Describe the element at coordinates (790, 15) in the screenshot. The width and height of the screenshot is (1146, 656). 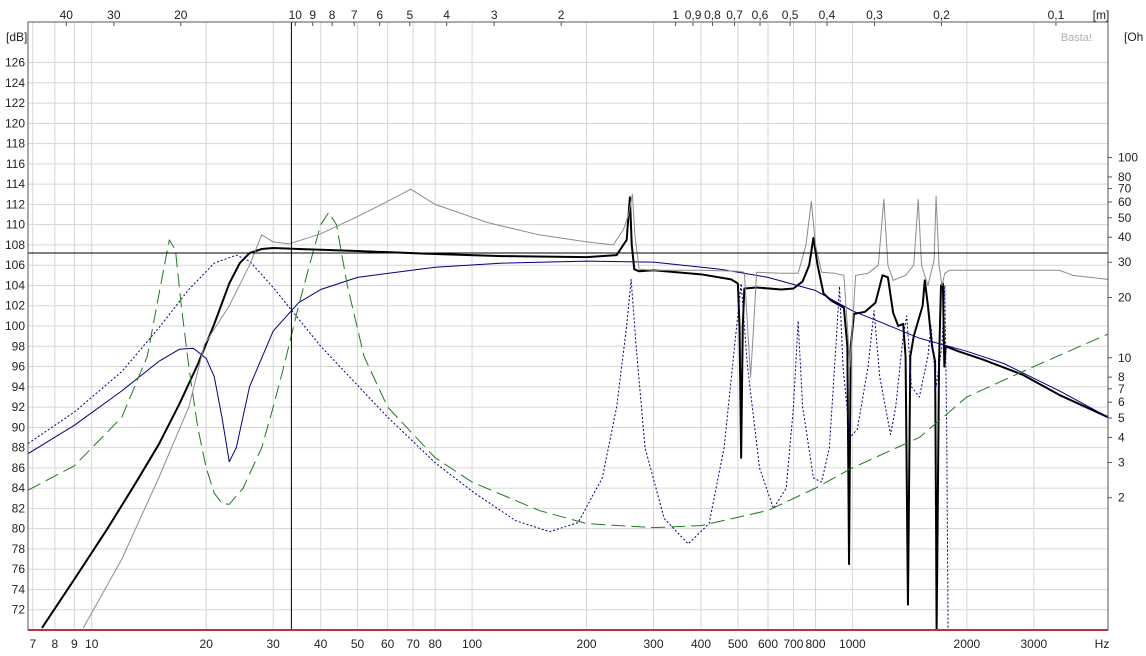
I see `wavelength-tick-label: 0,5` at that location.